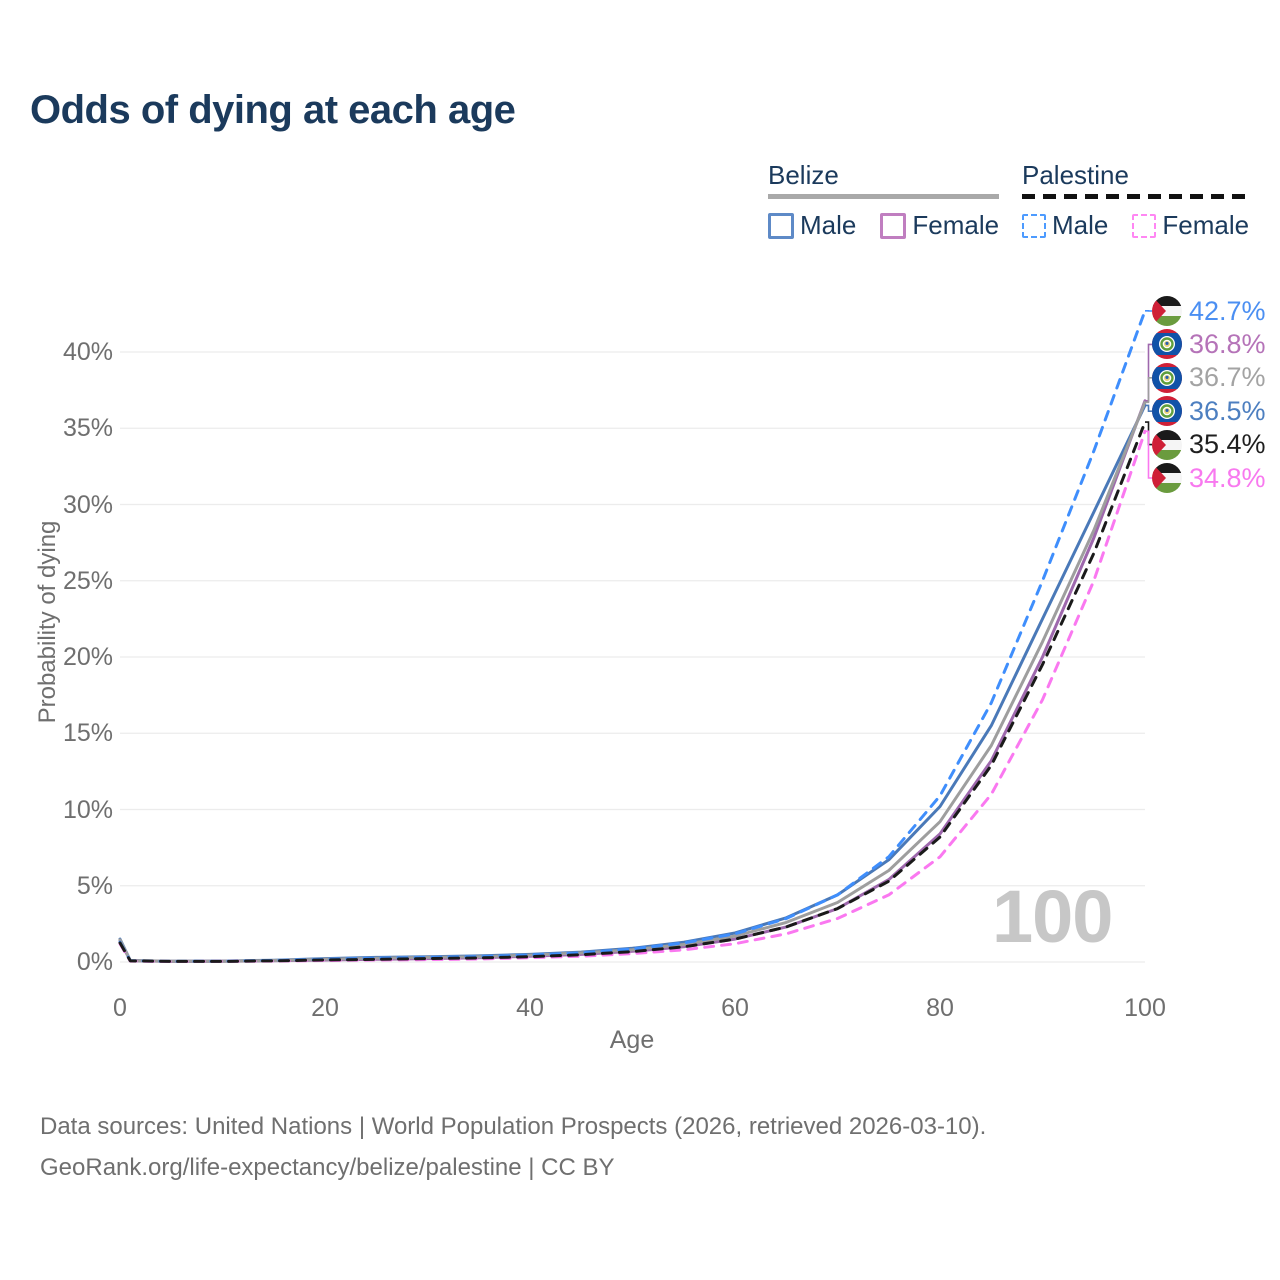  I want to click on end-value: 36.5%, so click(1227, 410).